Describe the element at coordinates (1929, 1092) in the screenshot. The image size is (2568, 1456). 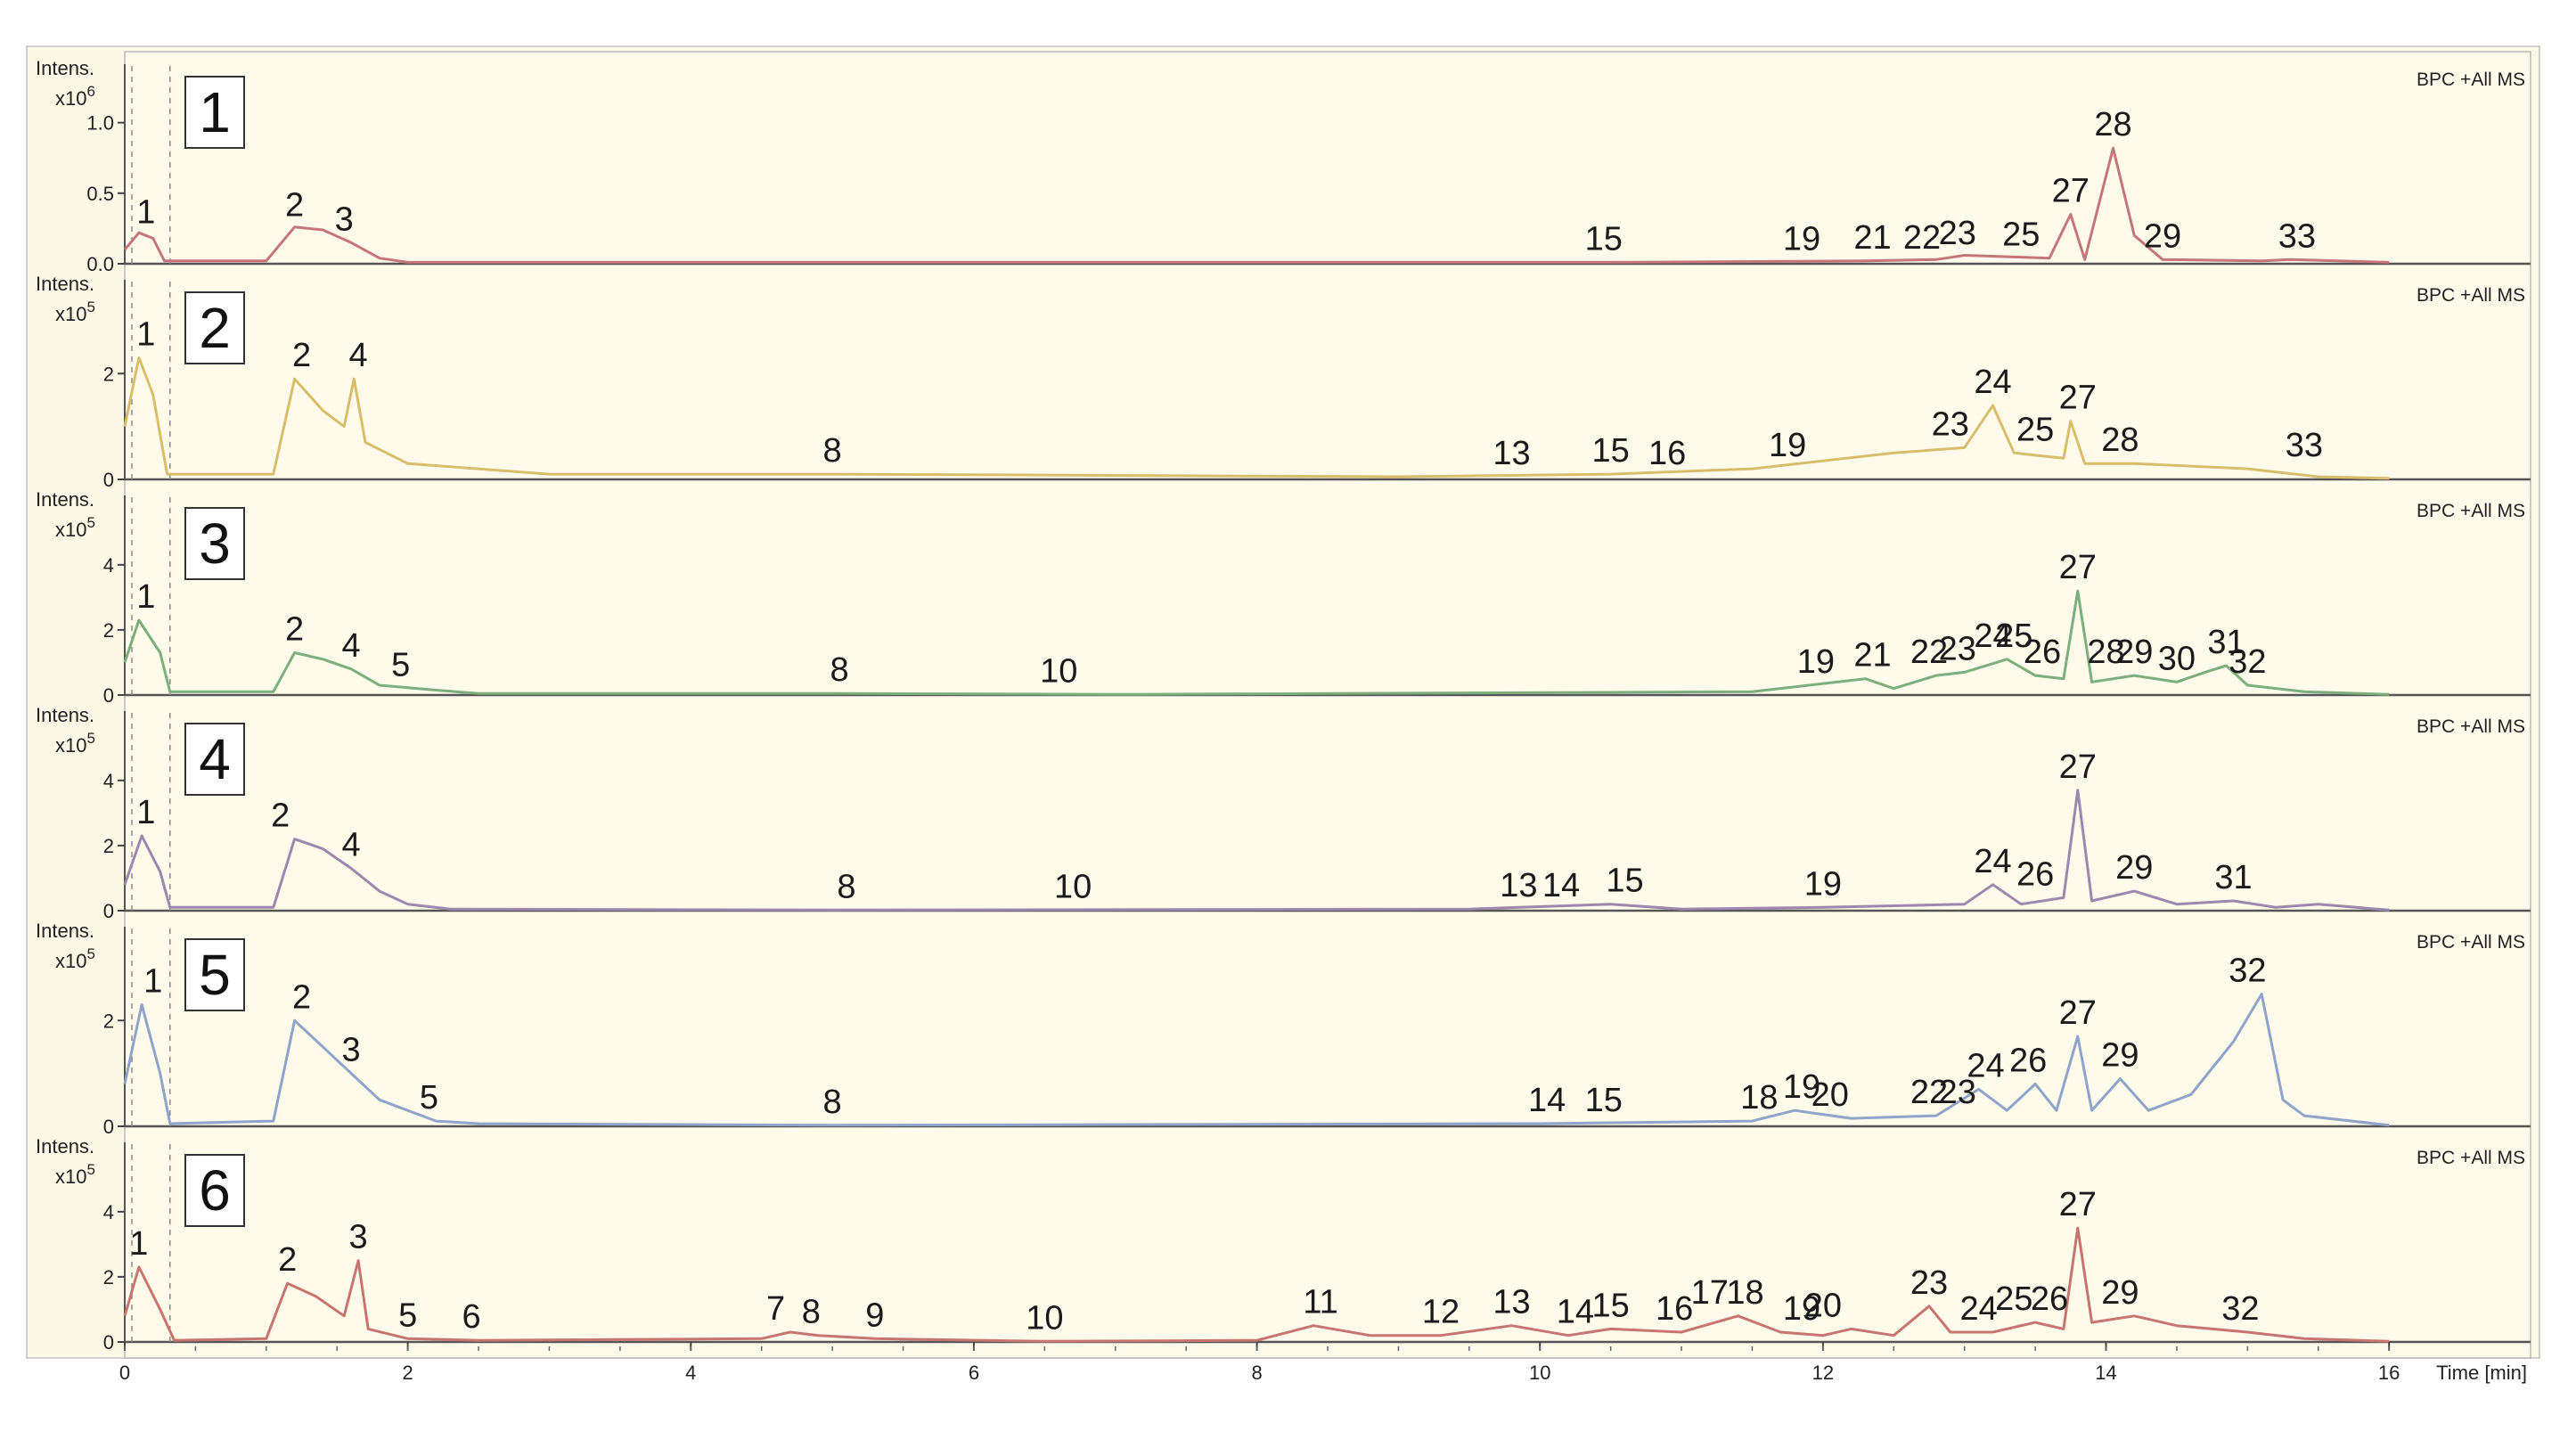
I see `peak-label: 22` at that location.